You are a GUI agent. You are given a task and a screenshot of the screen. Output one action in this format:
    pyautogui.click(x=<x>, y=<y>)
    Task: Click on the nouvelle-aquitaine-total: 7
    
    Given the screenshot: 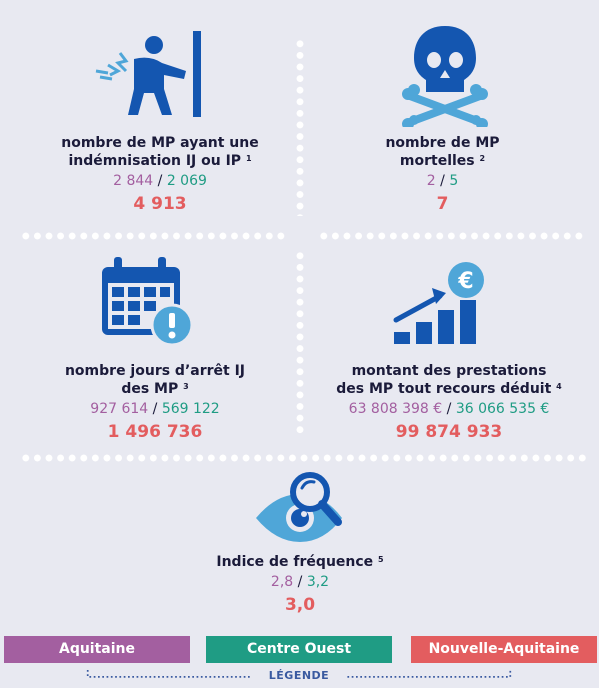 What is the action you would take?
    pyautogui.click(x=442, y=204)
    